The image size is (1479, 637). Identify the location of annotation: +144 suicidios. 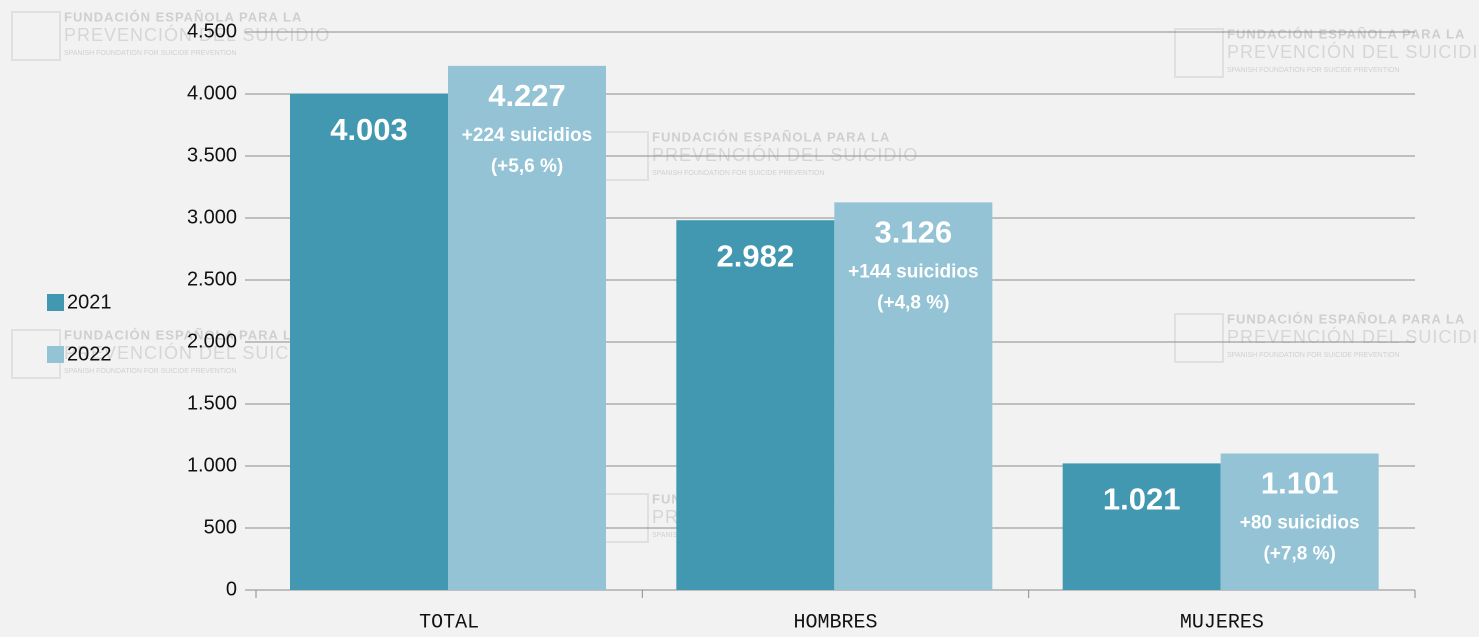
(913, 271).